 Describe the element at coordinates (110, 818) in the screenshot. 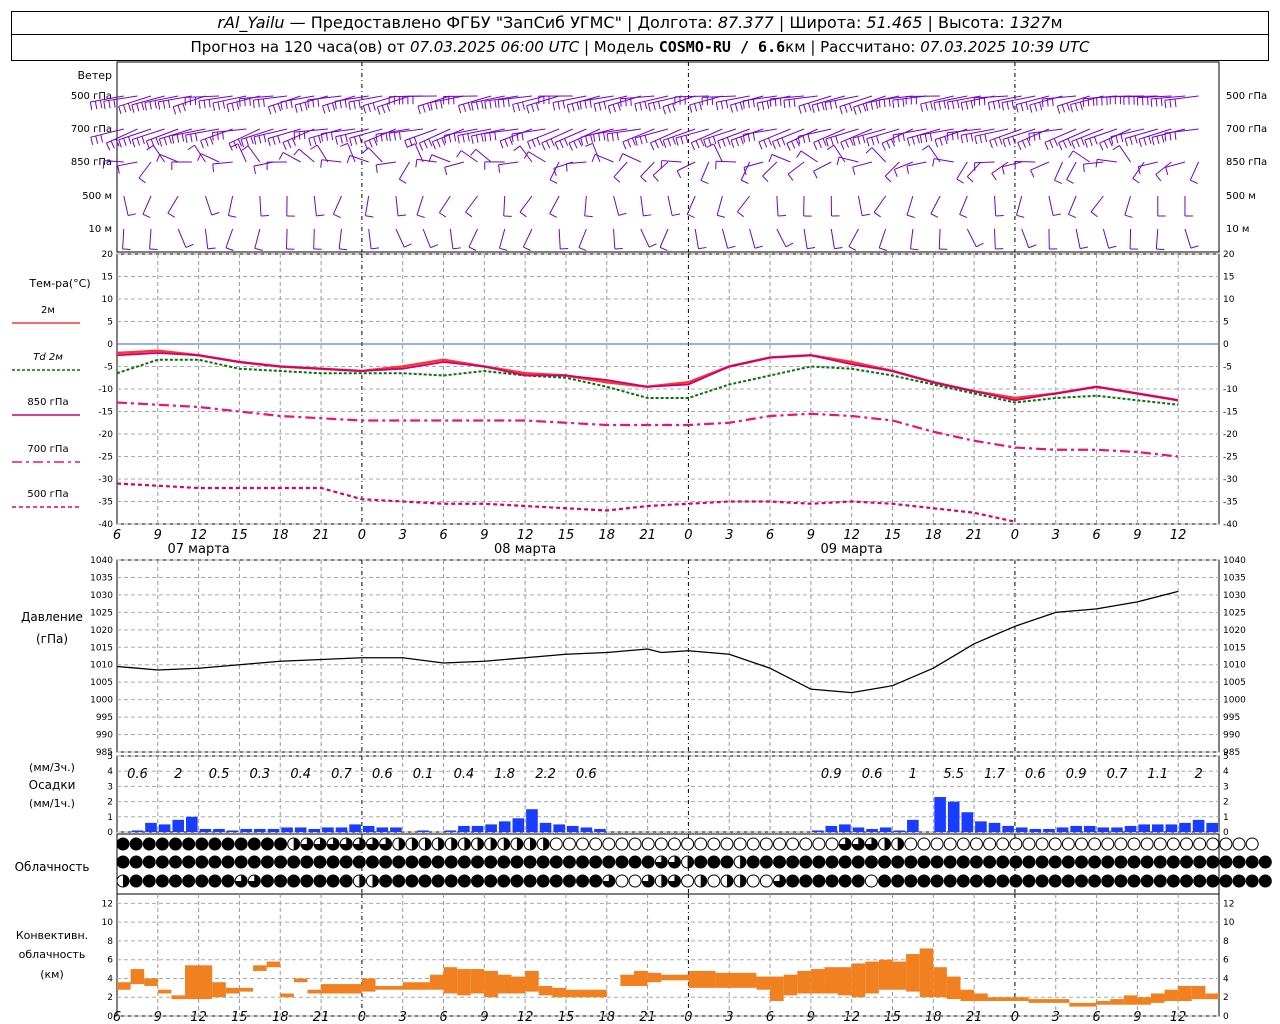

I see `precip-tick-left: 1` at that location.